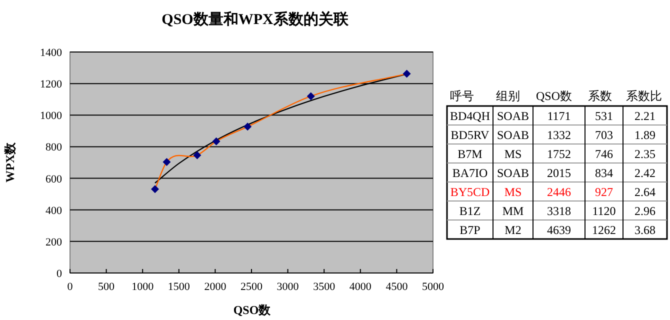  I want to click on category-label: 系数, so click(600, 96).